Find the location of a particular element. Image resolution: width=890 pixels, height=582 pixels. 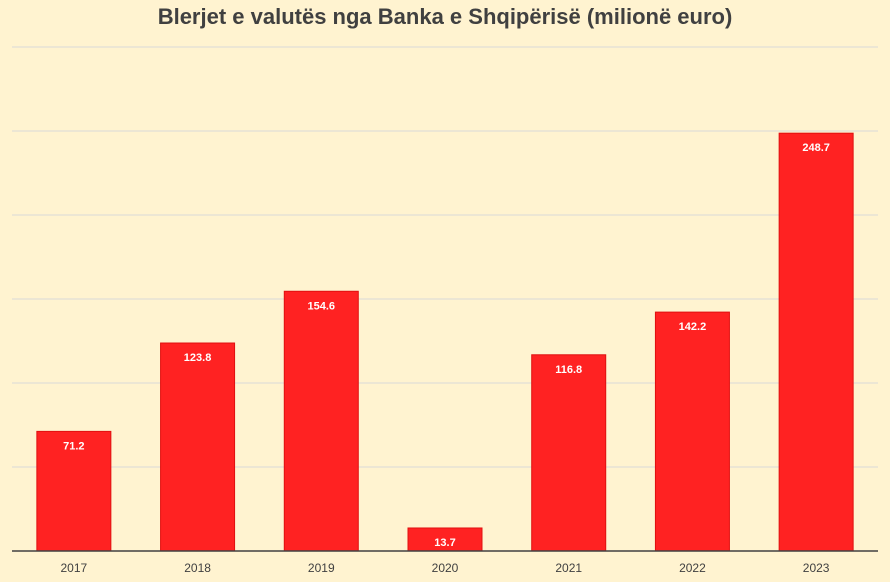

x-tick-label-2019: 2019 is located at coordinates (321, 568).